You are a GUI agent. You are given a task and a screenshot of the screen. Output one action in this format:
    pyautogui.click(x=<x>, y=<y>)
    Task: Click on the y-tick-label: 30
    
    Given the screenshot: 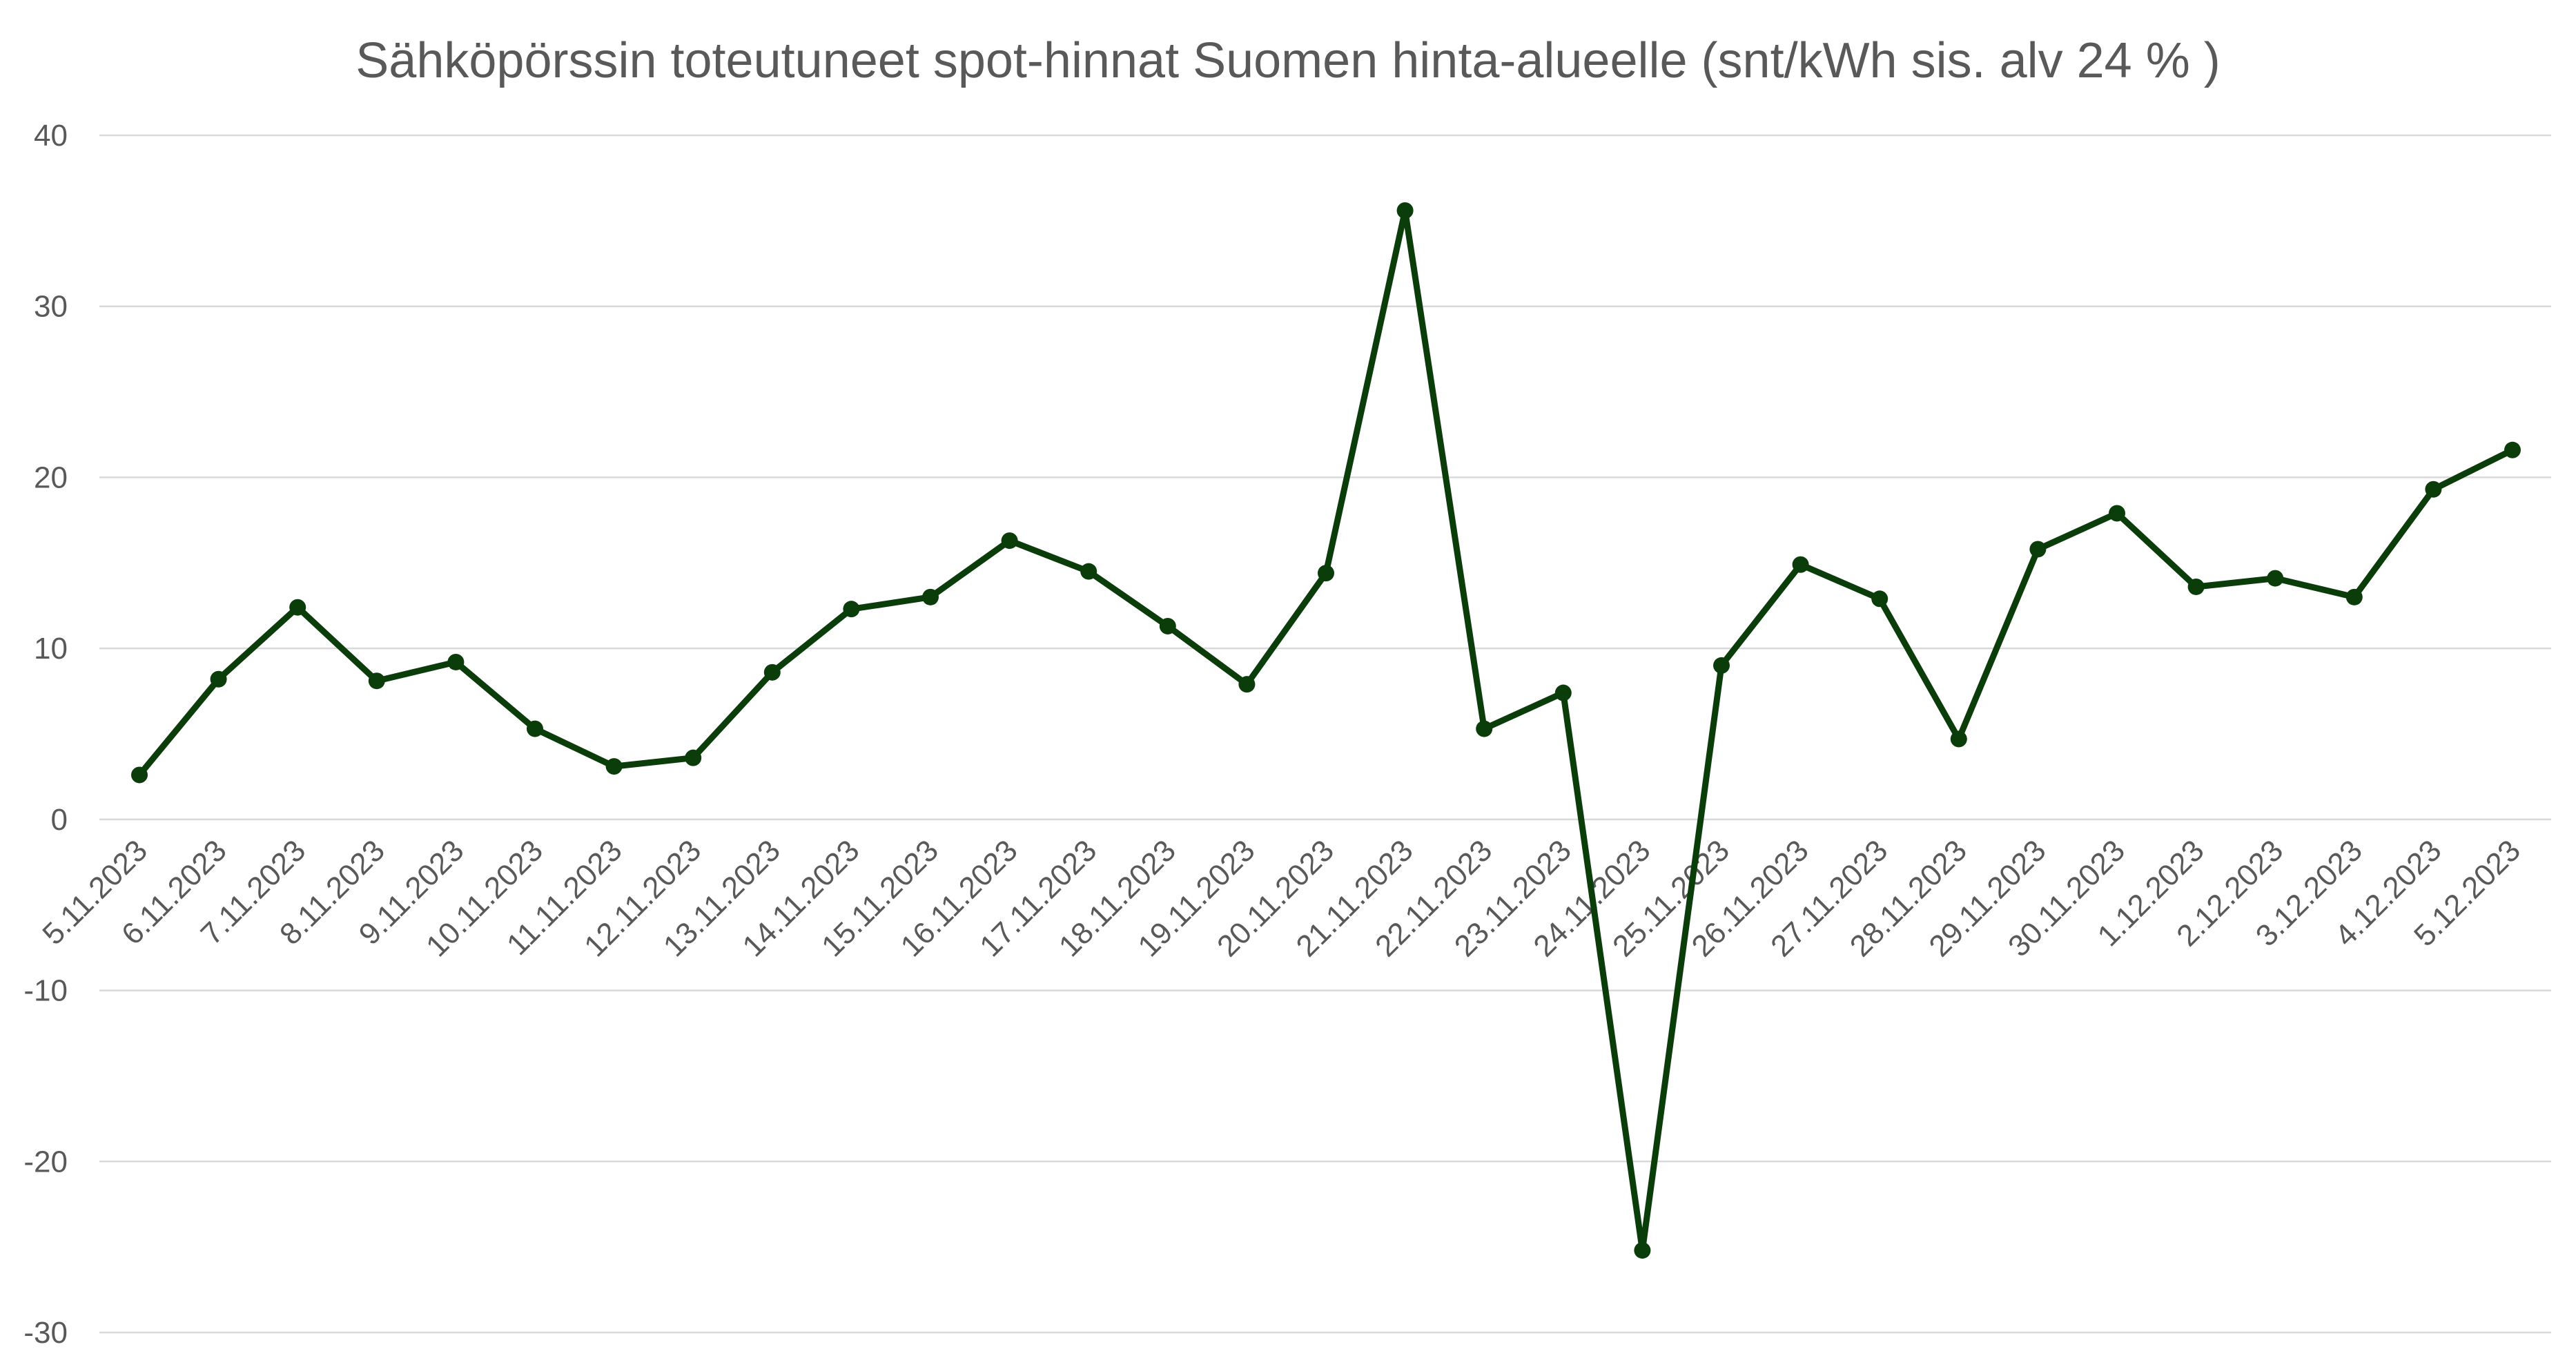 What is the action you would take?
    pyautogui.click(x=51, y=307)
    